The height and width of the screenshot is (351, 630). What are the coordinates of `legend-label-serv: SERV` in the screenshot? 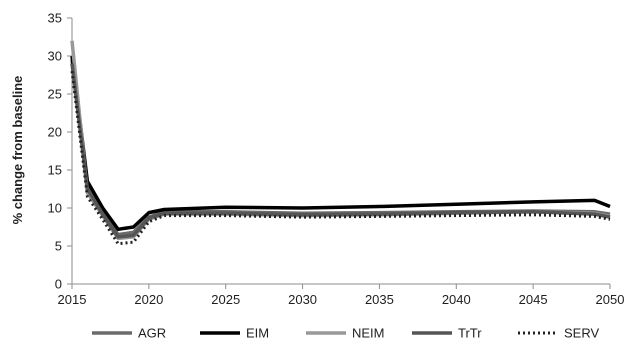 It's located at (581, 333).